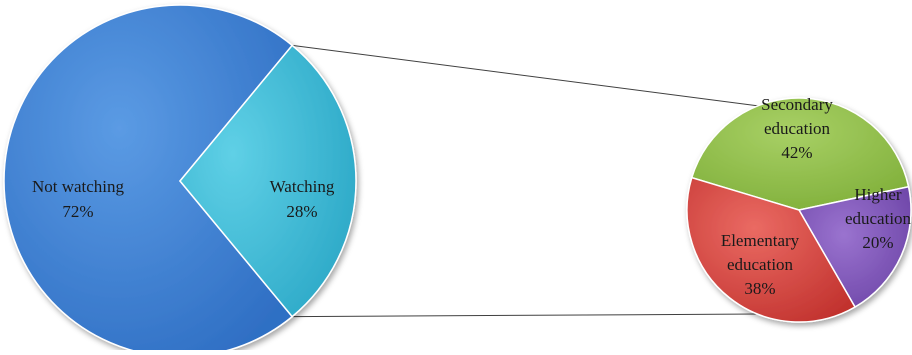  What do you see at coordinates (877, 242) in the screenshot?
I see `label-higher-education-percent: 20%` at bounding box center [877, 242].